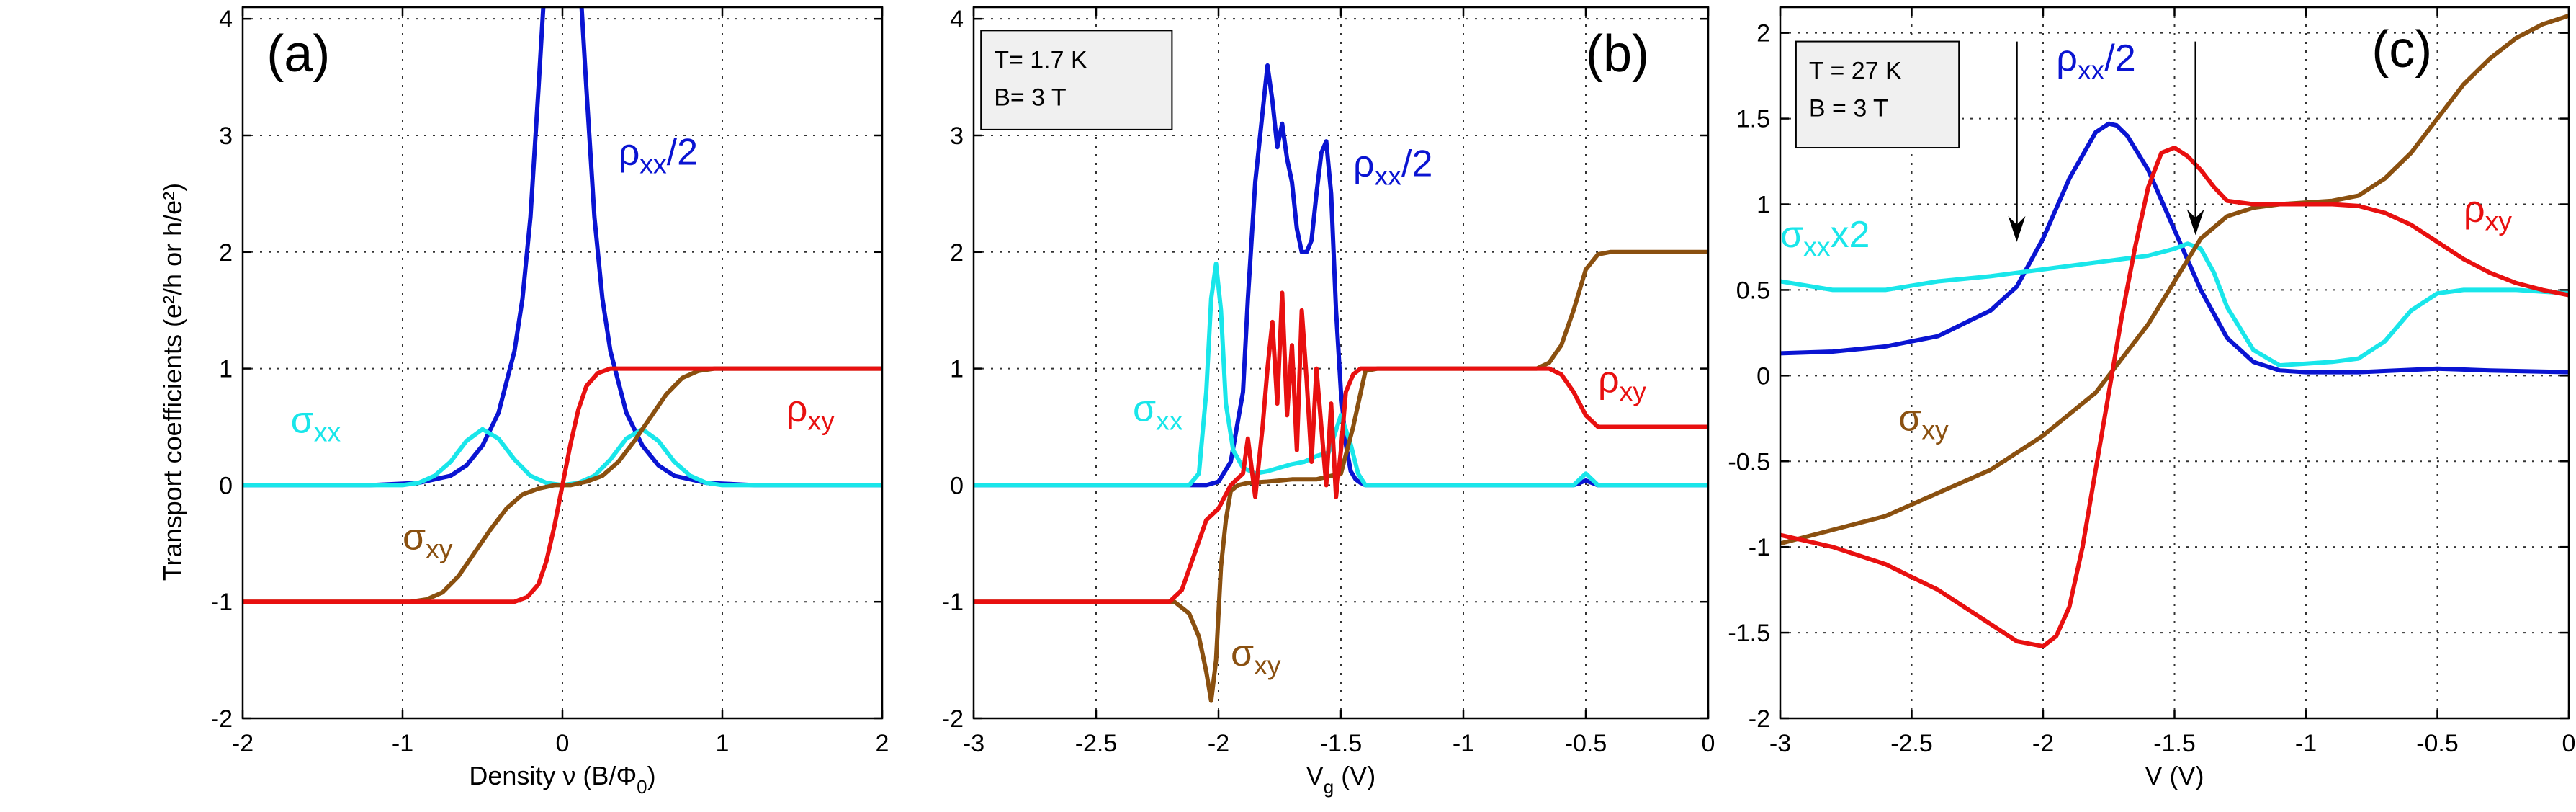 Image resolution: width=2576 pixels, height=812 pixels. What do you see at coordinates (1850, 235) in the screenshot?
I see `series-label-sigma_xxx2-end: x2` at bounding box center [1850, 235].